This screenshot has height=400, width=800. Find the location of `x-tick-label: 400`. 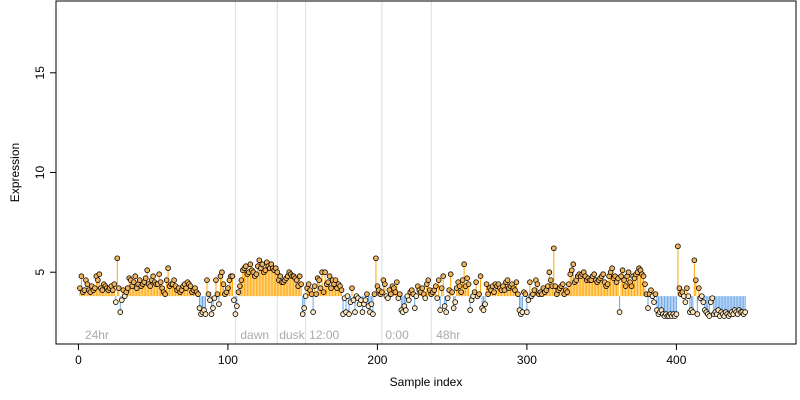

x-tick-label: 400 is located at coordinates (676, 360).